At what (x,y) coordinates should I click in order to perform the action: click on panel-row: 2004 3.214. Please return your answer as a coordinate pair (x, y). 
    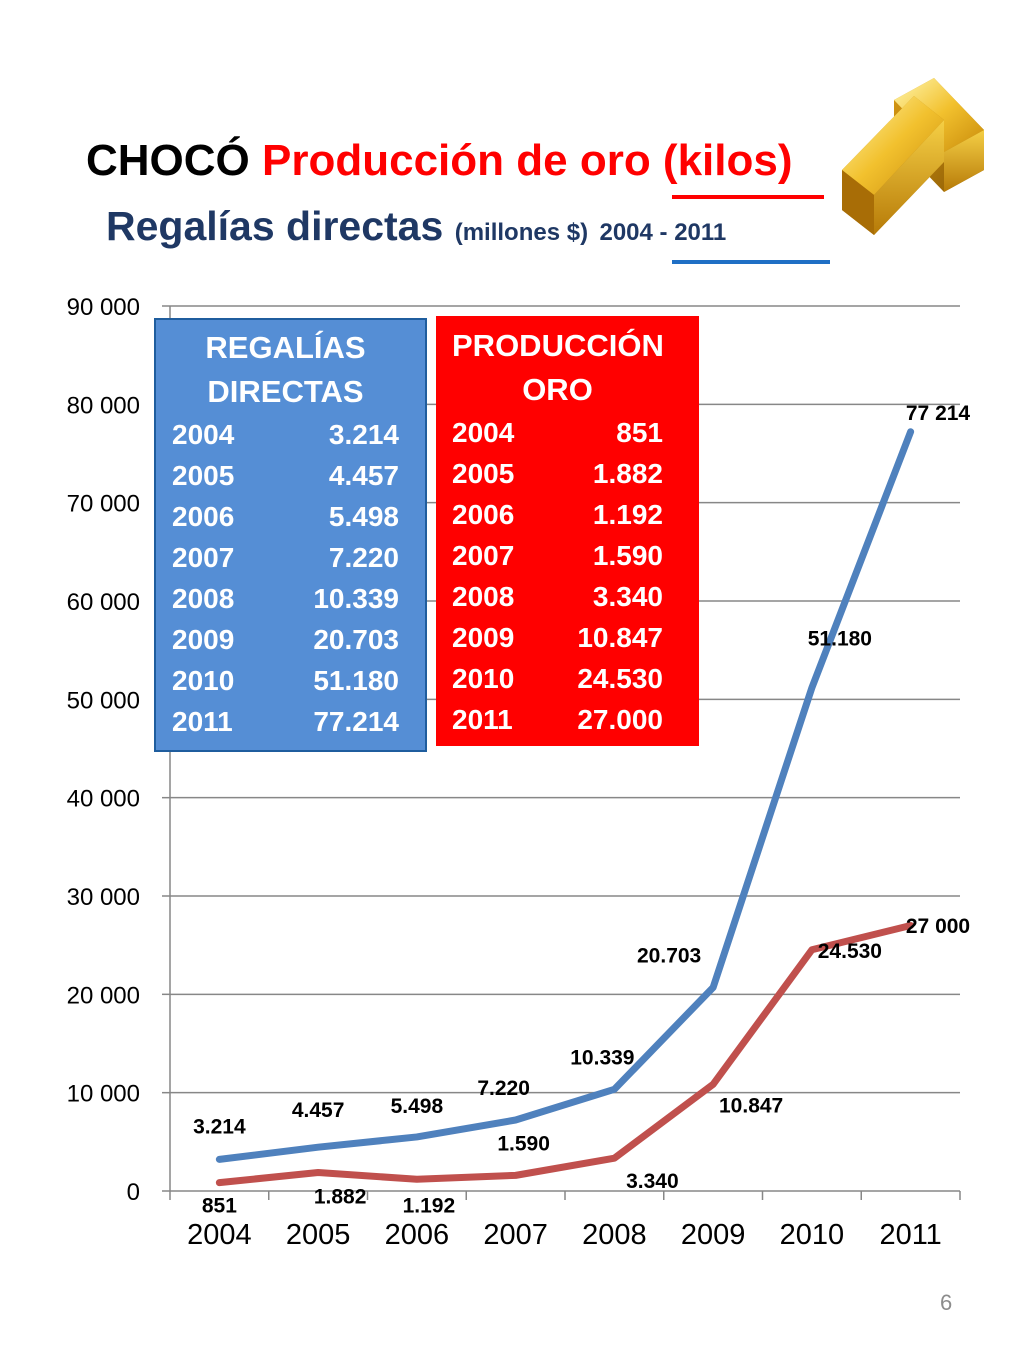
    Looking at the image, I should click on (285, 434).